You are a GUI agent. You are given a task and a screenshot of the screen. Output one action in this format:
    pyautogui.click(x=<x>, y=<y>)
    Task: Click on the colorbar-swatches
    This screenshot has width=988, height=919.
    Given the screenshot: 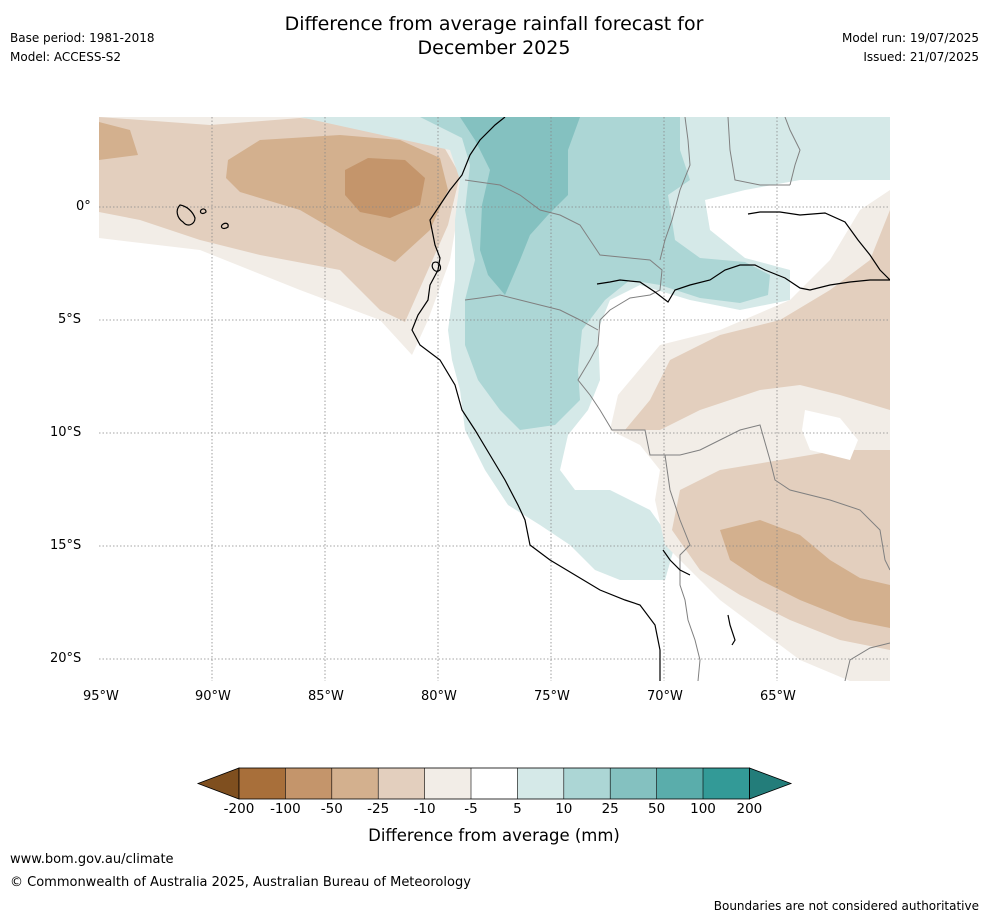 What is the action you would take?
    pyautogui.click(x=494, y=783)
    